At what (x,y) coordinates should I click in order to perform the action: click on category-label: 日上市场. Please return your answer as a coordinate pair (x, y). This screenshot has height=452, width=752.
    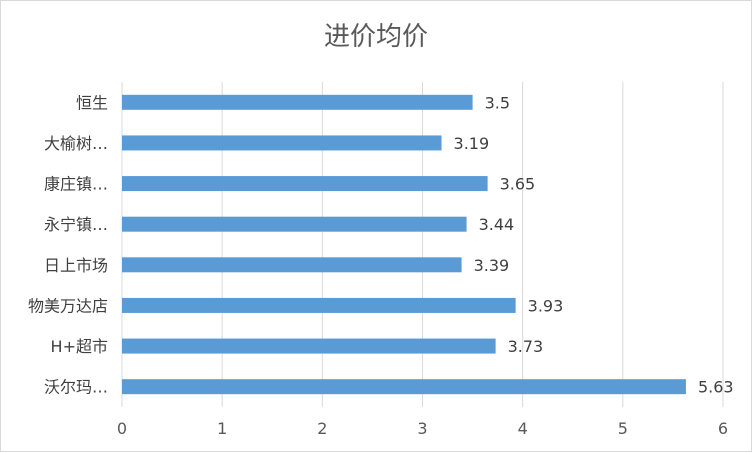
    Looking at the image, I should click on (76, 265).